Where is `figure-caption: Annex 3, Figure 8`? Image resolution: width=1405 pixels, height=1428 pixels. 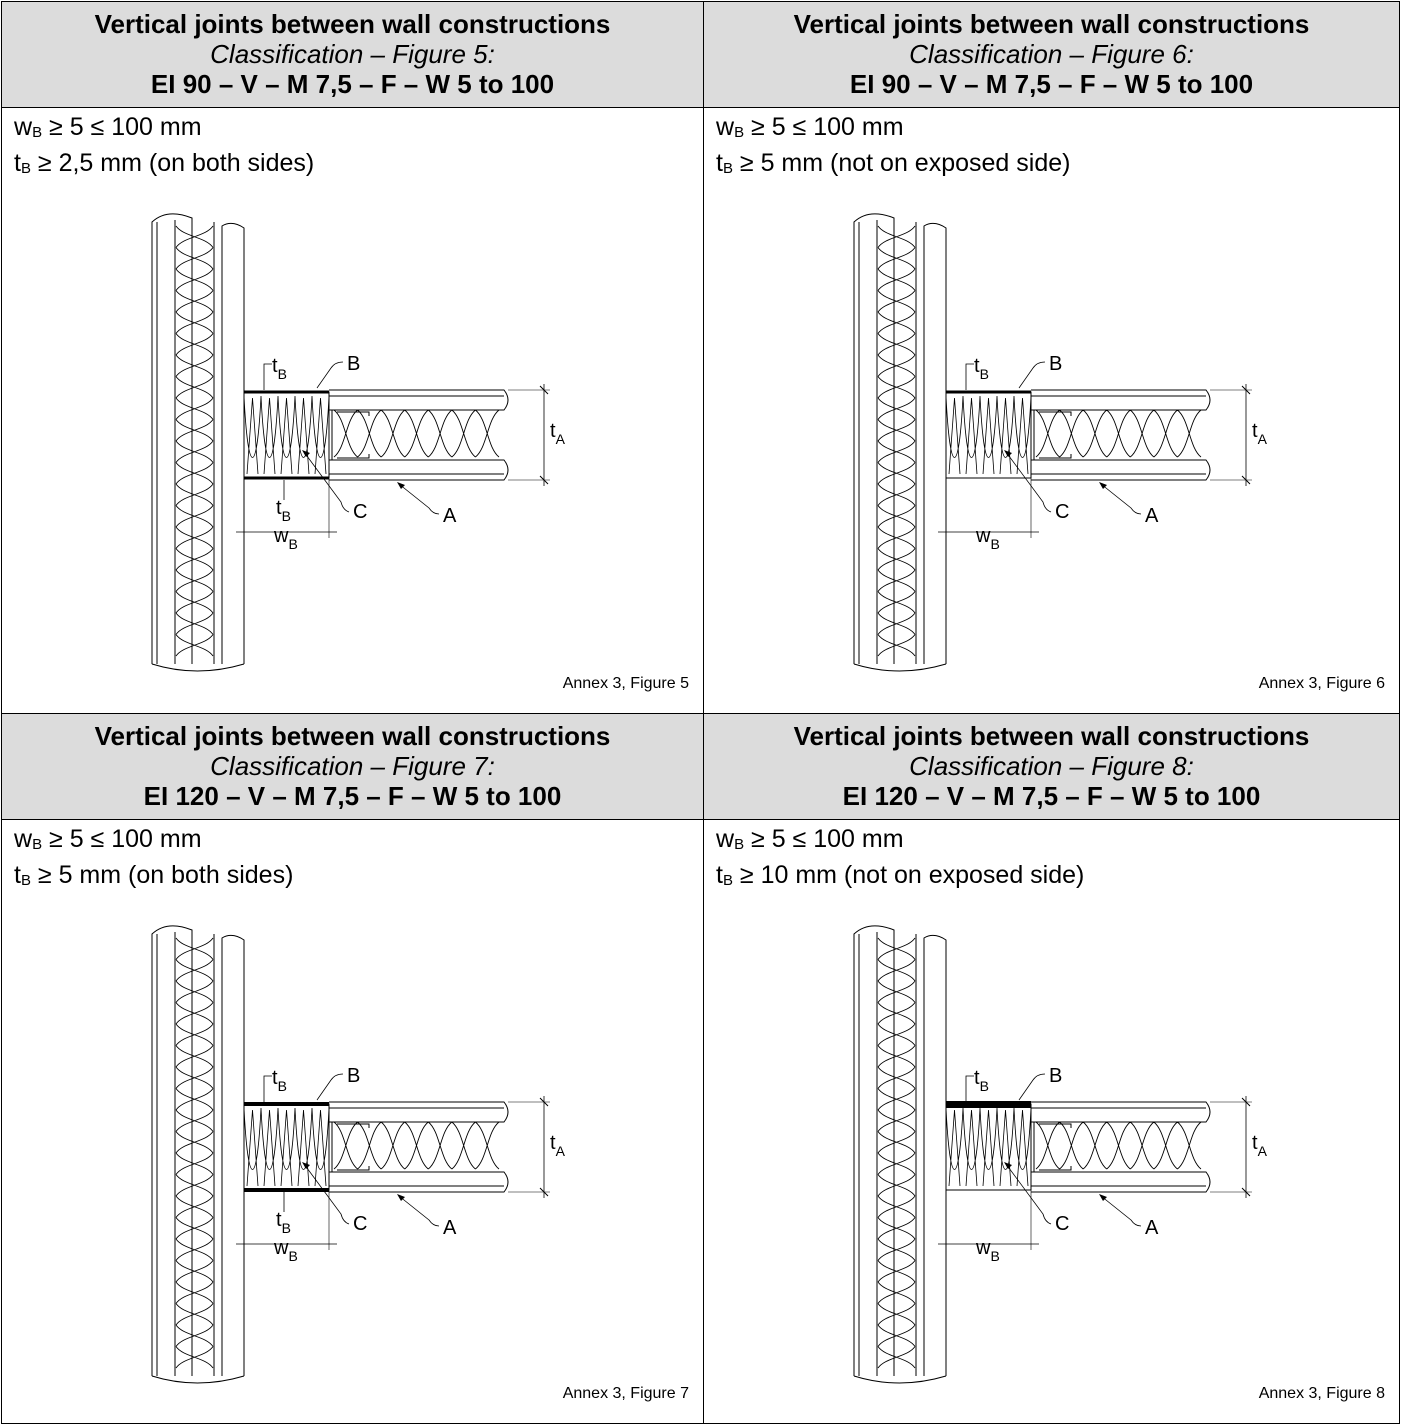 figure-caption: Annex 3, Figure 8 is located at coordinates (1321, 1393).